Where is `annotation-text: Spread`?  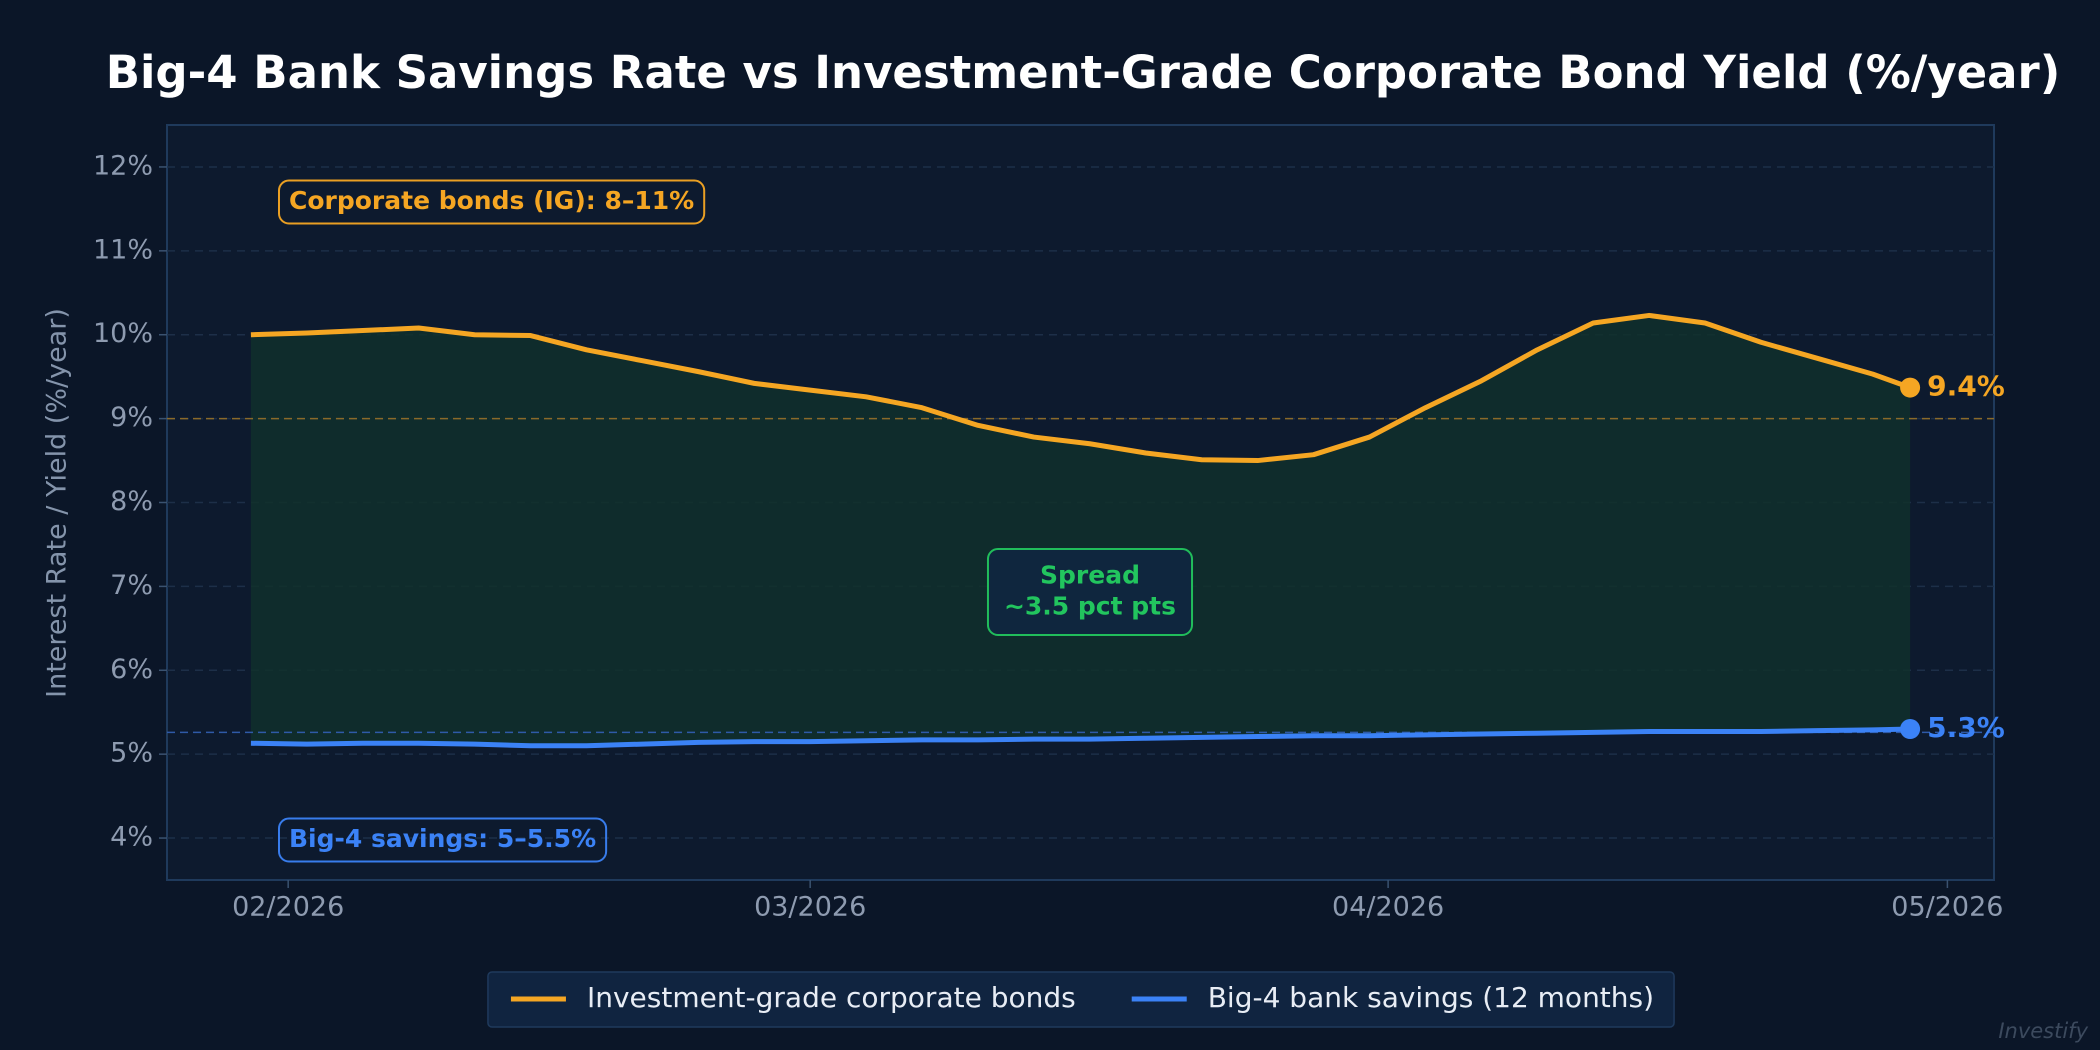 annotation-text: Spread is located at coordinates (1090, 575).